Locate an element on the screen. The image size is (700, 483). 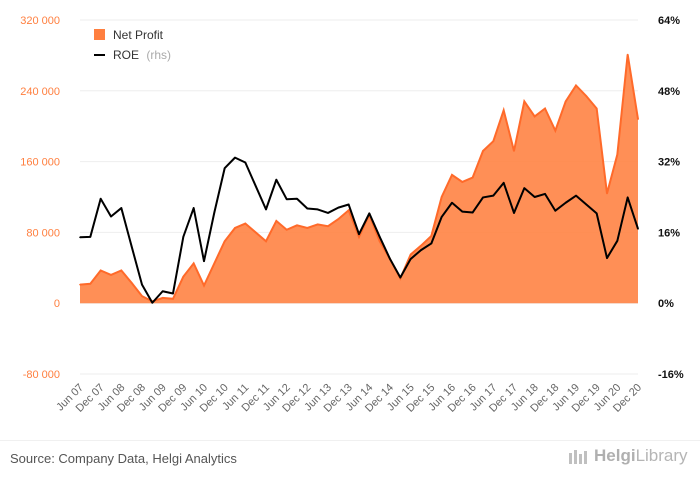
legend: Net Profit ROE (rhs) is located at coordinates (132, 45).